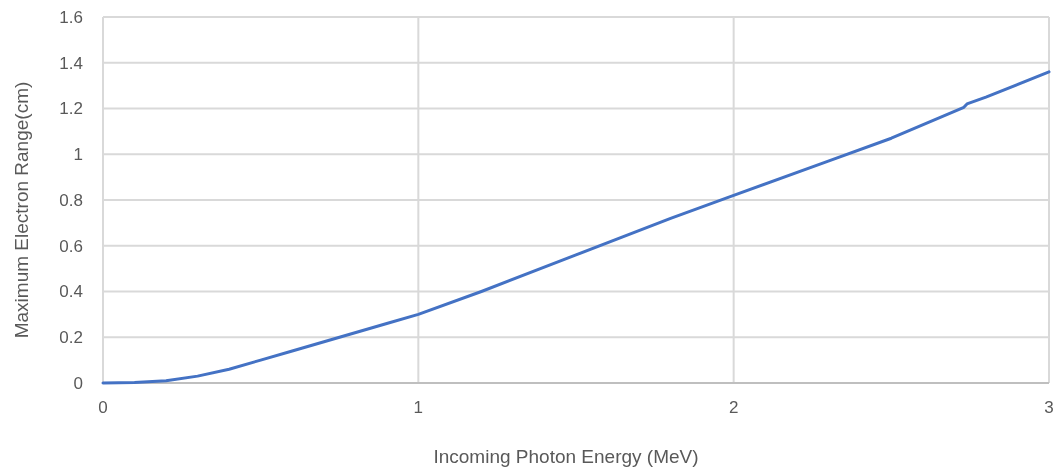 The width and height of the screenshot is (1054, 469). What do you see at coordinates (71, 17) in the screenshot?
I see `y-tick-label: 1.6` at bounding box center [71, 17].